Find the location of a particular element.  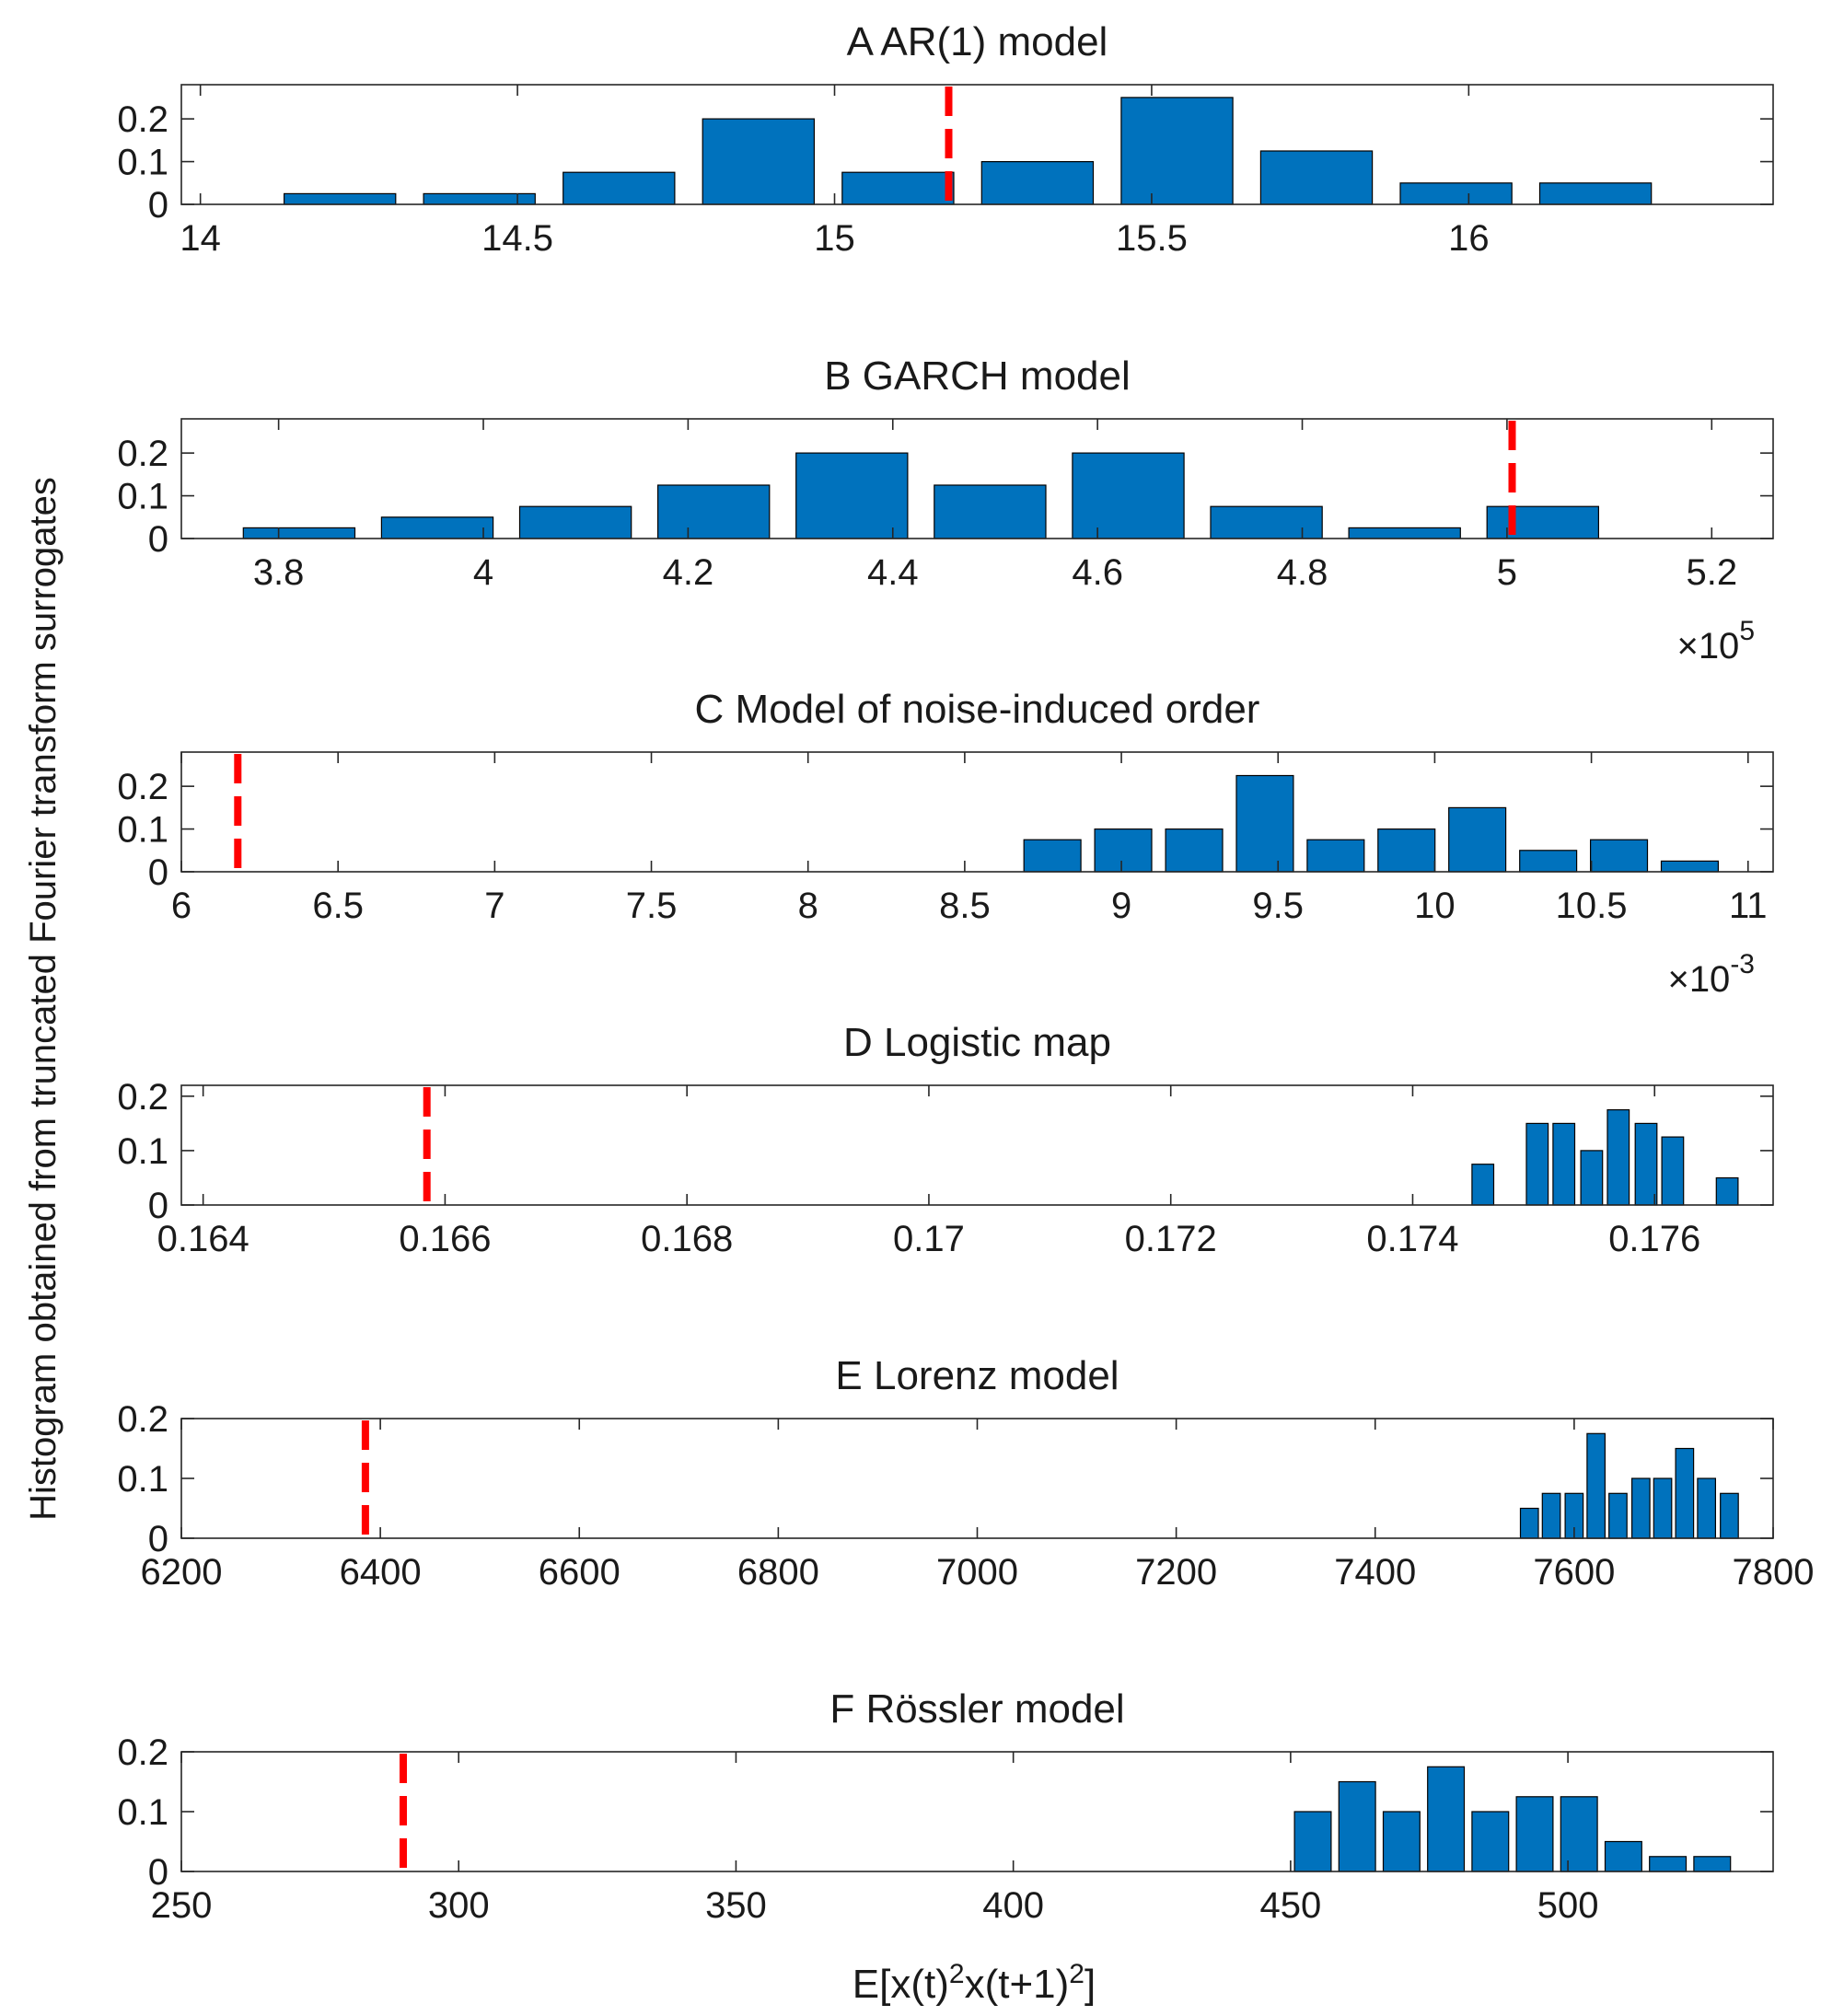

panel-b-xtick-label: 3.8 is located at coordinates (279, 572).